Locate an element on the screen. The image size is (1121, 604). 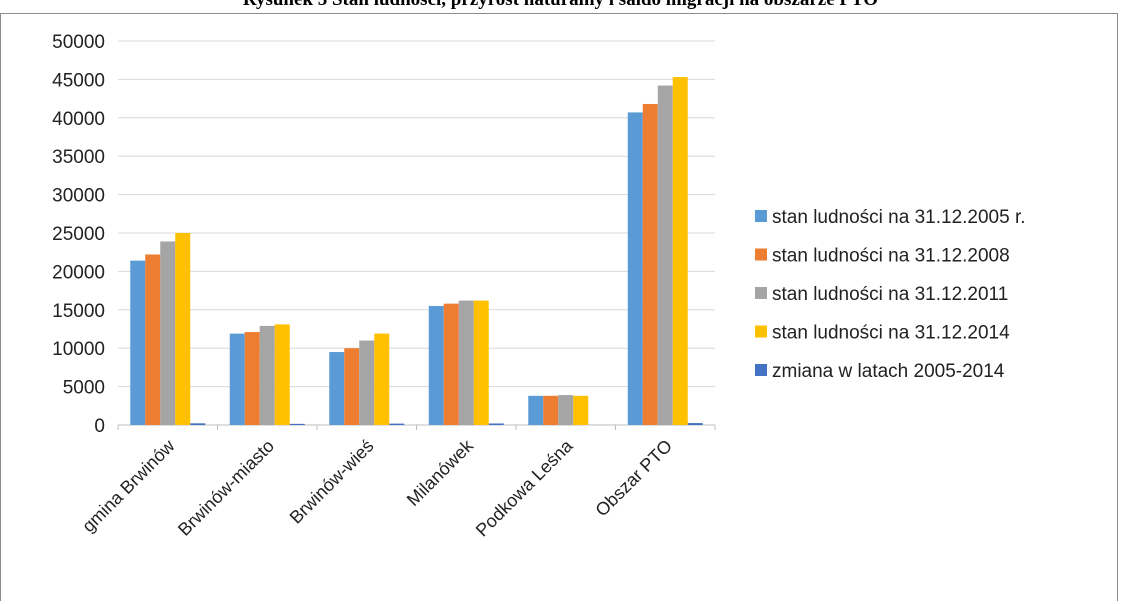
category-label: Podkowa Leśna is located at coordinates (524, 487).